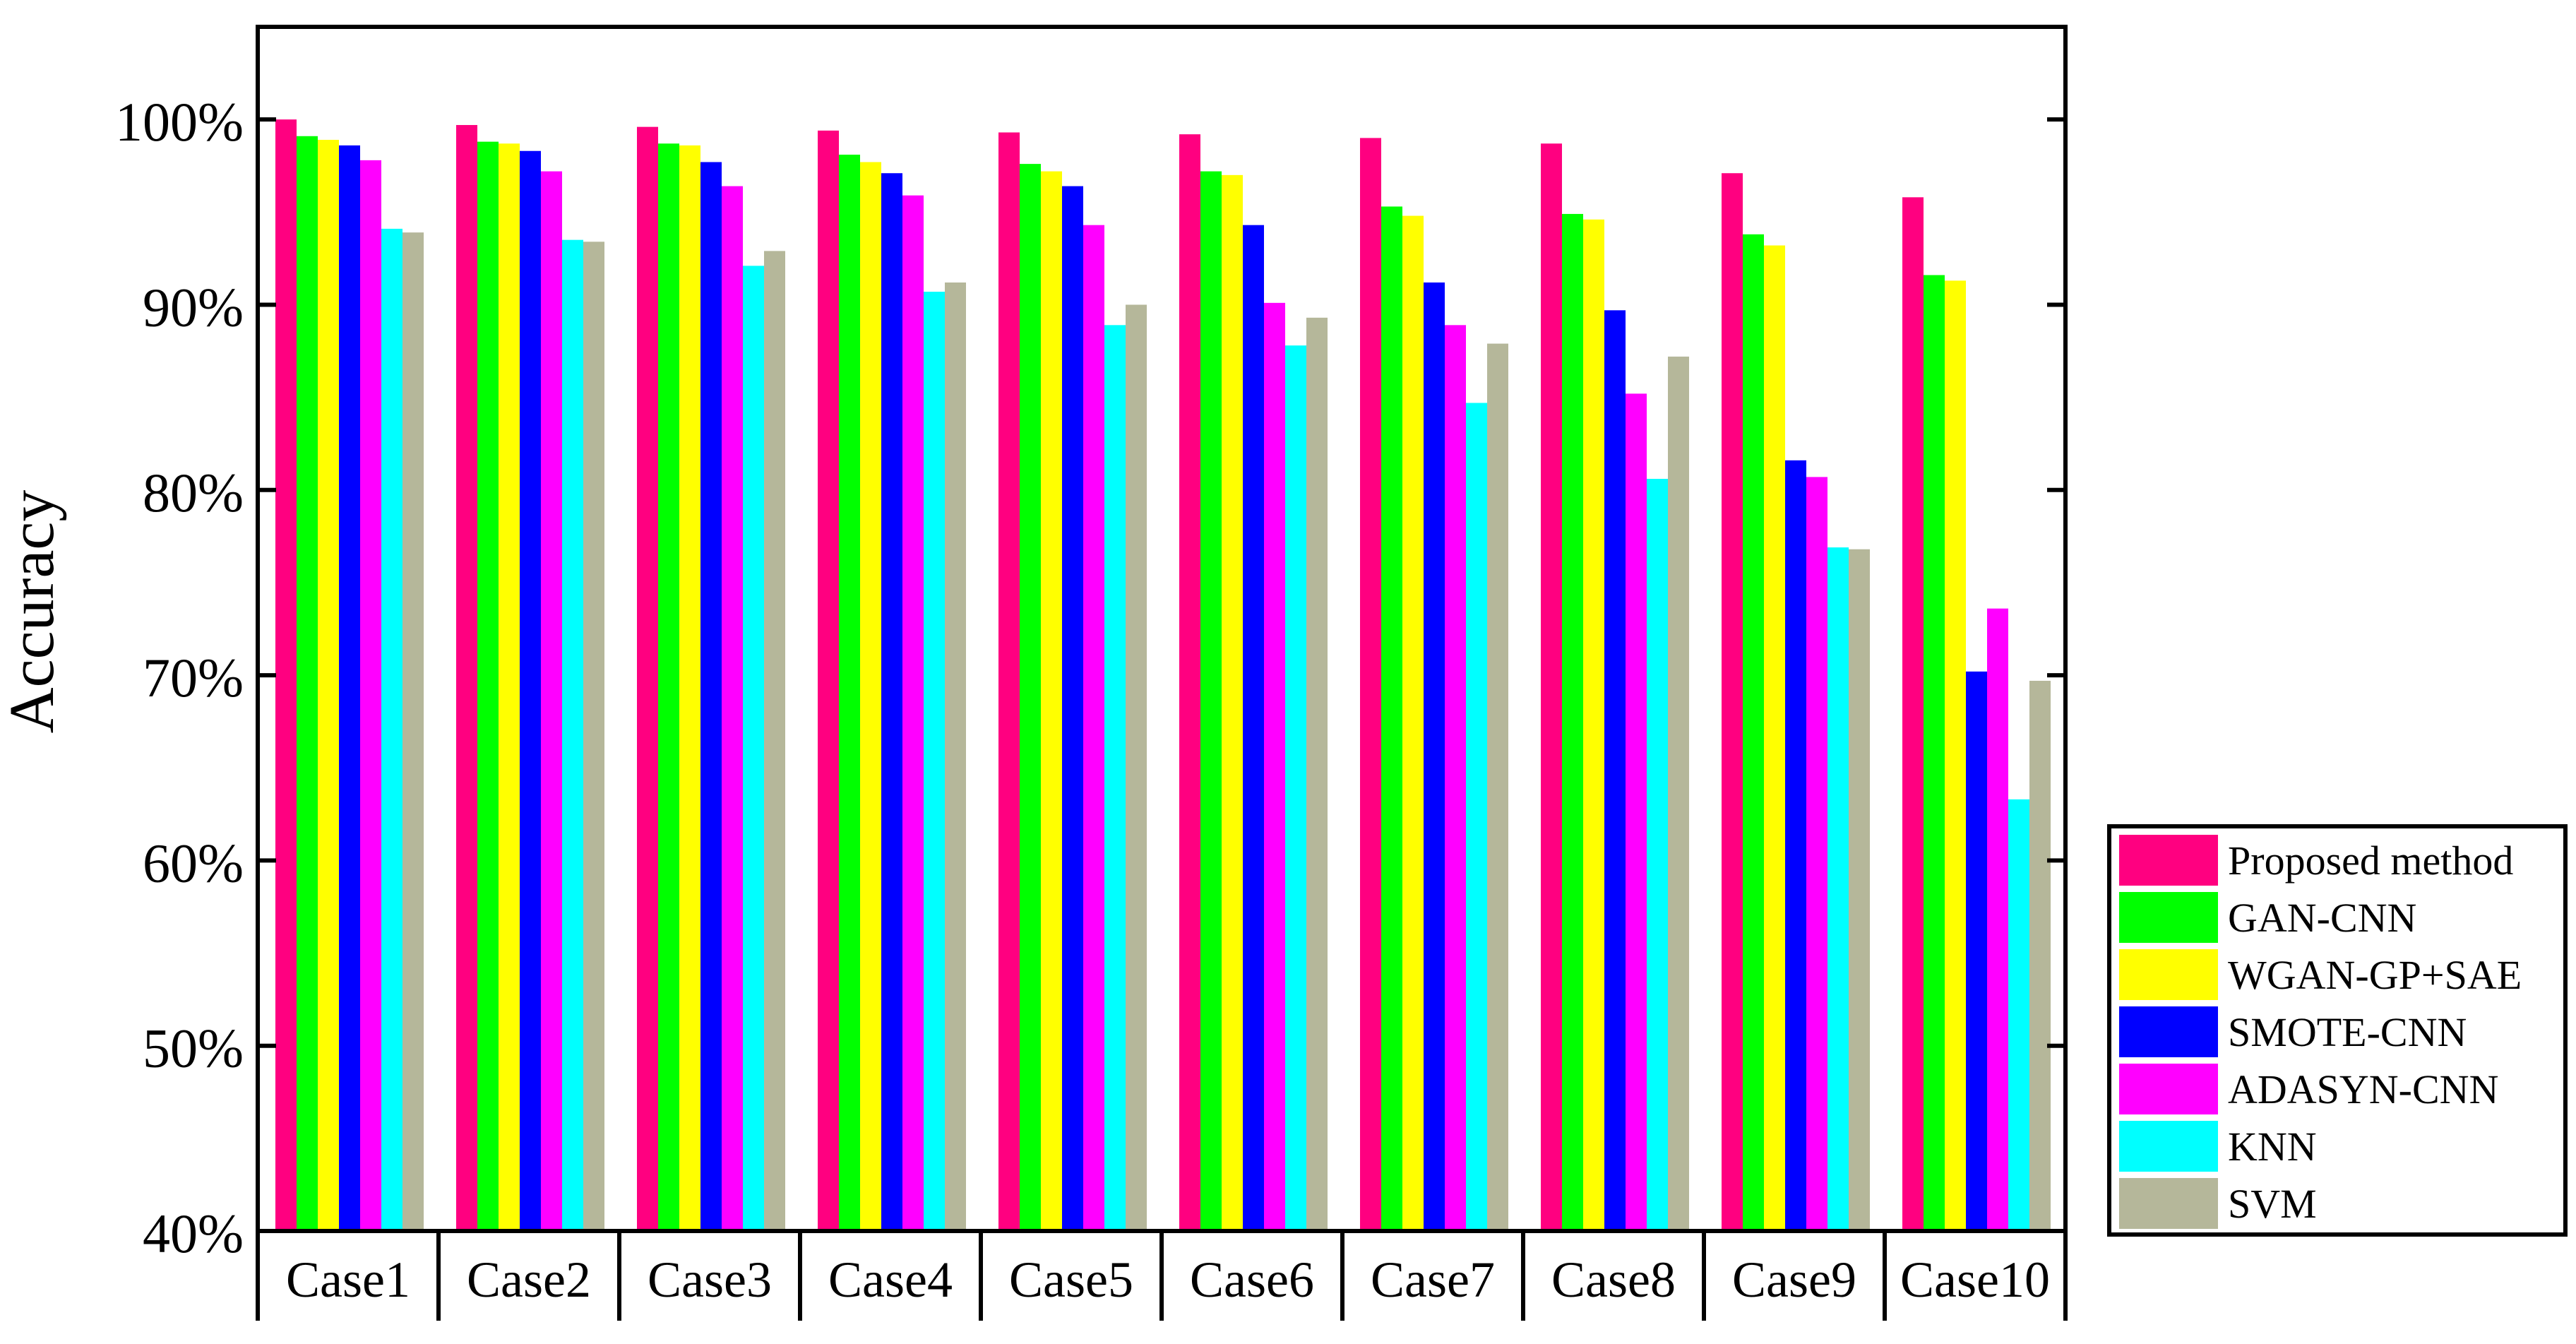 The width and height of the screenshot is (2576, 1344). What do you see at coordinates (1816, 854) in the screenshot?
I see `bar-adasyn-cnn-case9` at bounding box center [1816, 854].